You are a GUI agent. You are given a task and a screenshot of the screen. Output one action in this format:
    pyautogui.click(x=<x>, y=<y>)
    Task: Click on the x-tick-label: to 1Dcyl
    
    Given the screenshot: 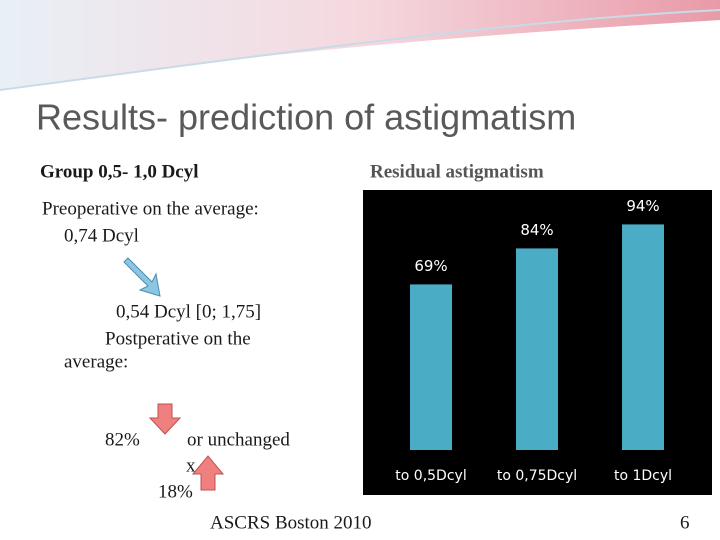 What is the action you would take?
    pyautogui.click(x=643, y=476)
    